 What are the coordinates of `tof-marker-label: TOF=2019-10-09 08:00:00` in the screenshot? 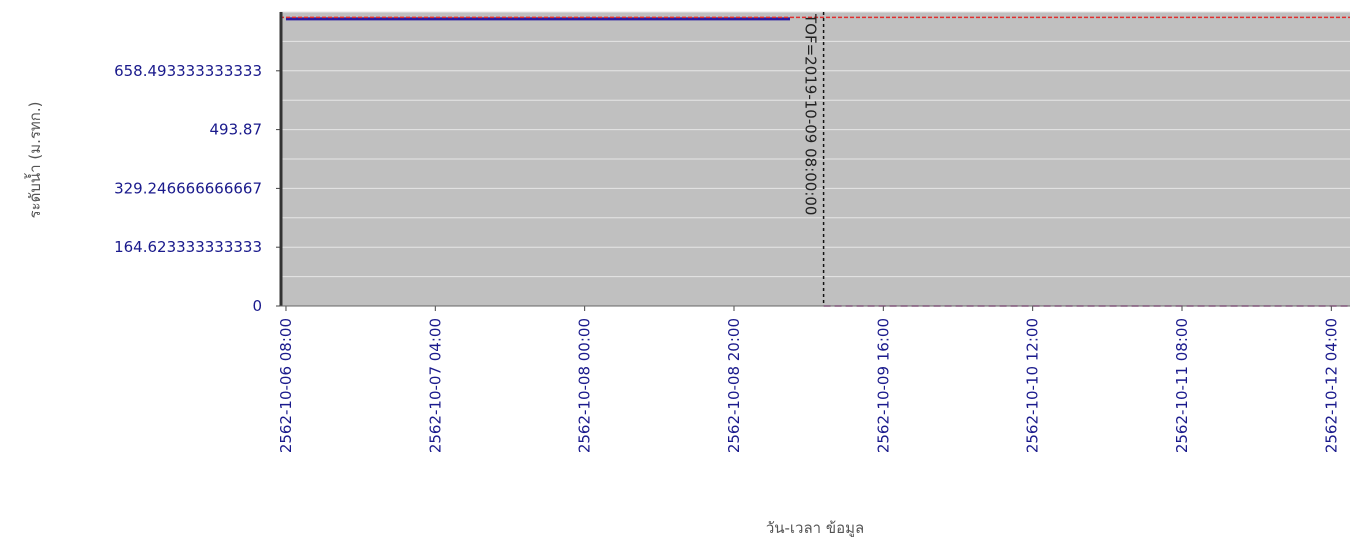 It's located at (811, 114).